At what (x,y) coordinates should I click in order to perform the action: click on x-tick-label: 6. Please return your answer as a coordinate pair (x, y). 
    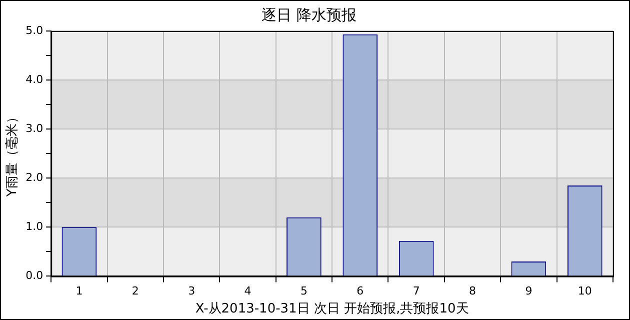
    Looking at the image, I should click on (360, 291).